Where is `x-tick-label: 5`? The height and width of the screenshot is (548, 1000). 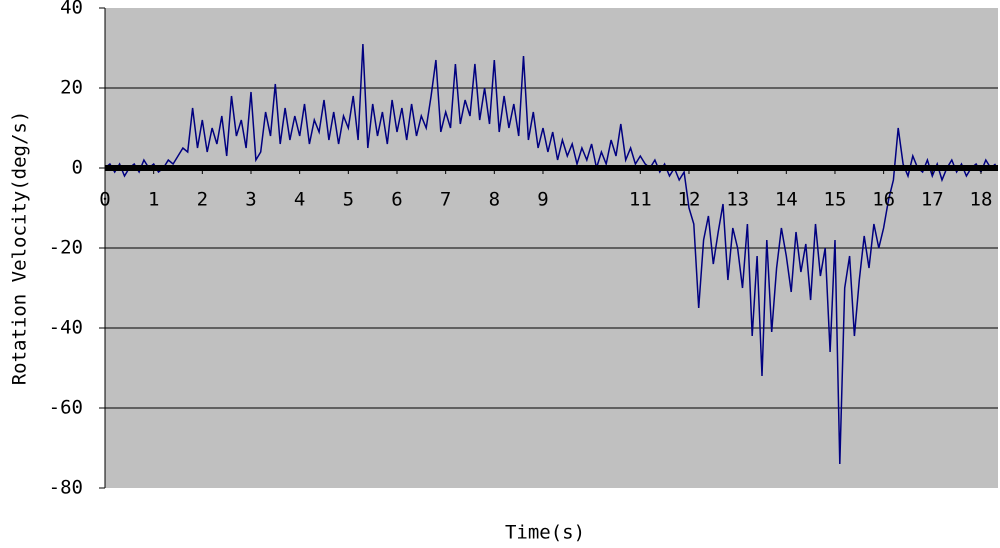
x-tick-label: 5 is located at coordinates (348, 200).